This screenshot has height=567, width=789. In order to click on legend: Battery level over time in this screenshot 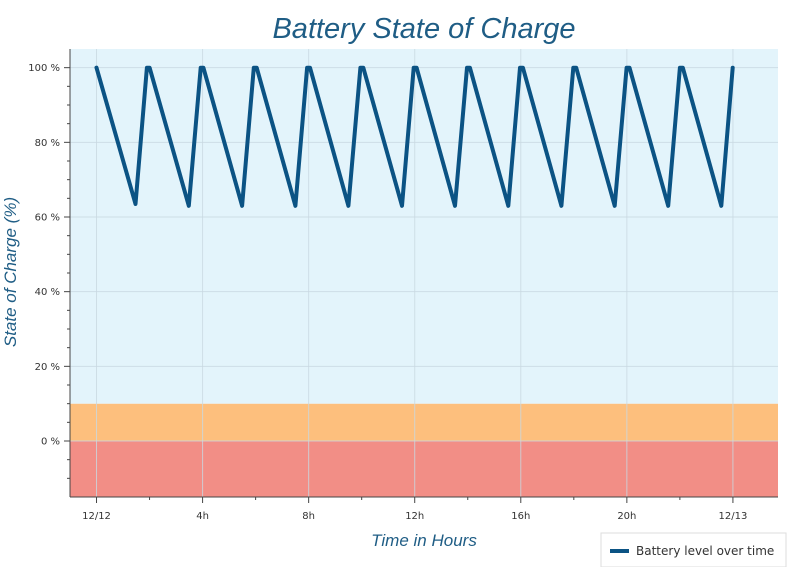, I will do `click(693, 549)`.